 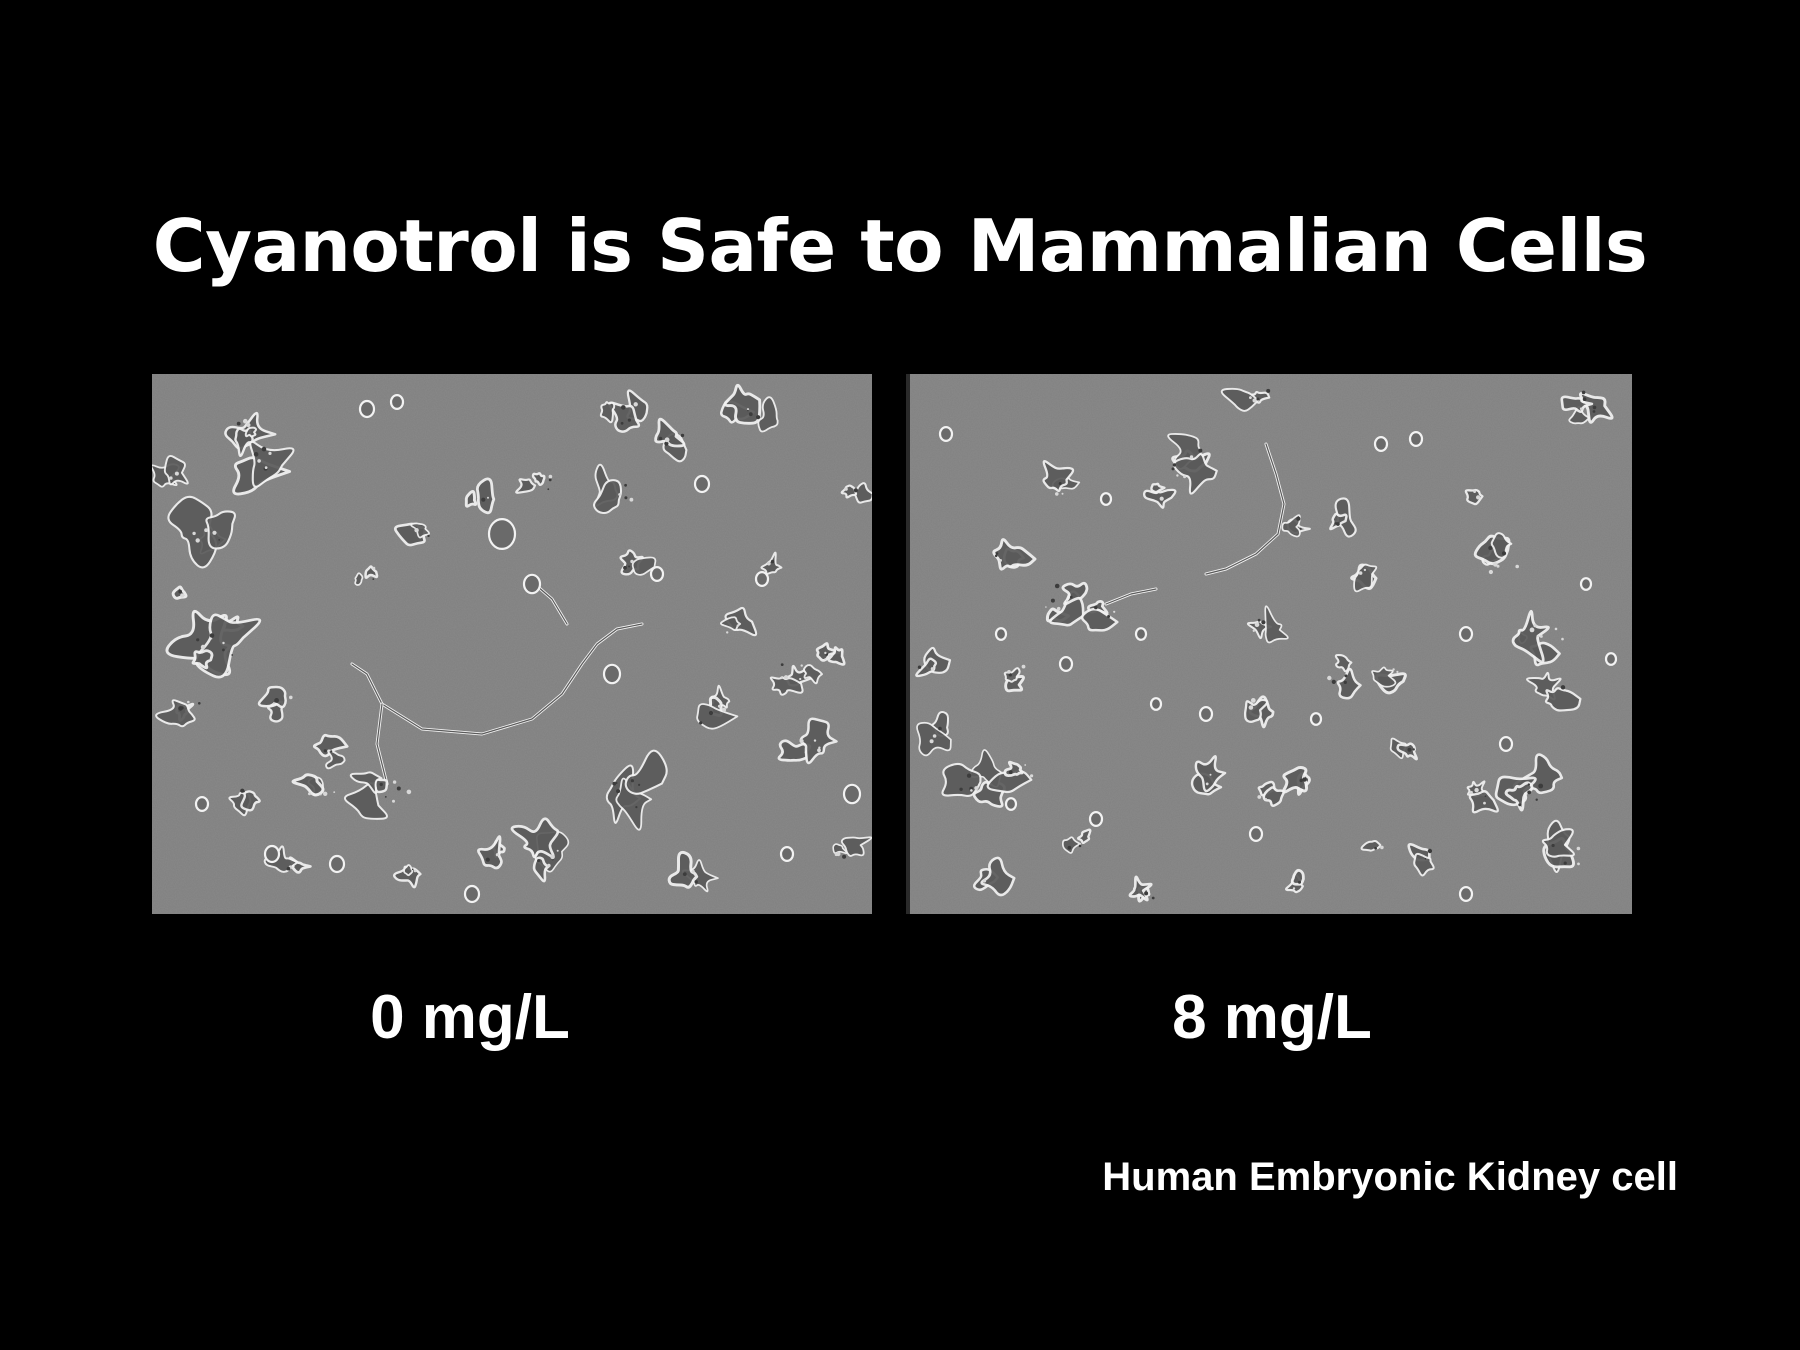 What do you see at coordinates (1272, 1017) in the screenshot?
I see `concentration-label-8mg: 8 mg/L` at bounding box center [1272, 1017].